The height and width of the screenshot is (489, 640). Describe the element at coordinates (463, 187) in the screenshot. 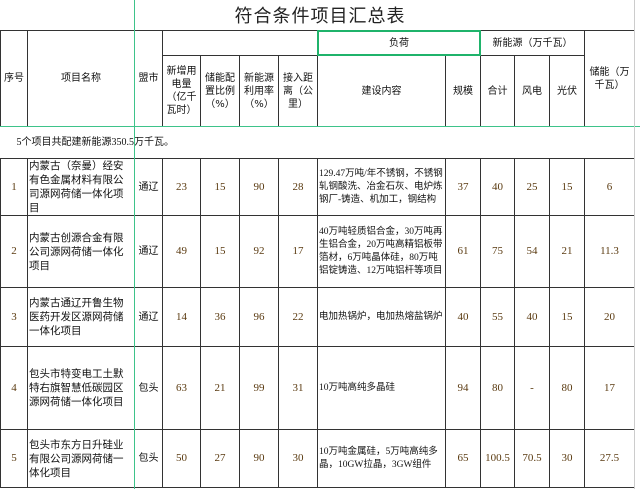

I see `cell-scale: 37` at that location.